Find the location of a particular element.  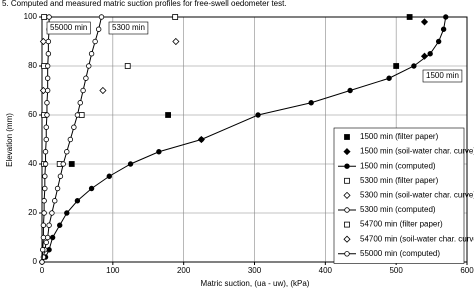

annotation: 5300 min is located at coordinates (128, 27).